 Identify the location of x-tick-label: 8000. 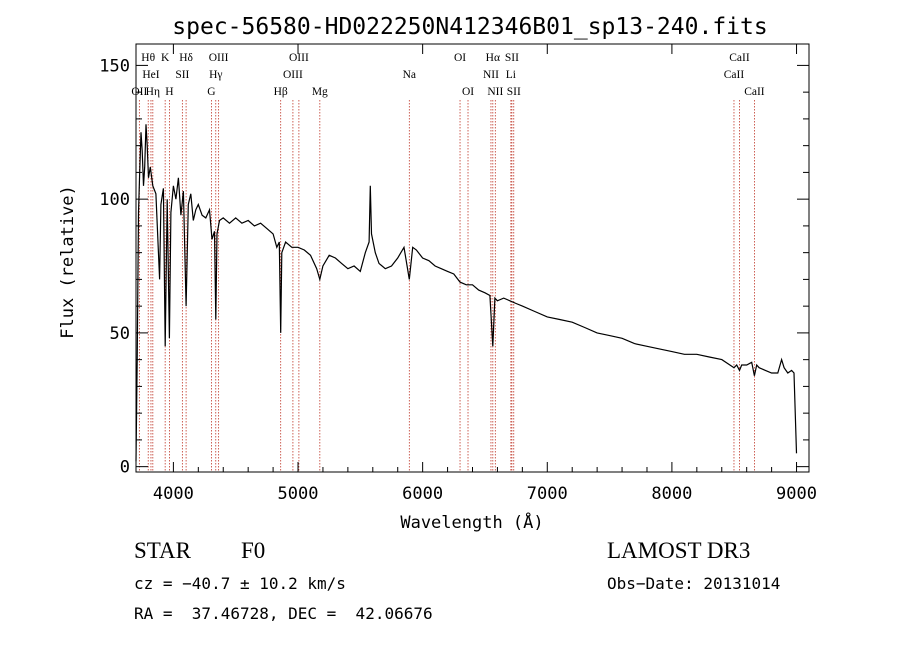
(671, 494).